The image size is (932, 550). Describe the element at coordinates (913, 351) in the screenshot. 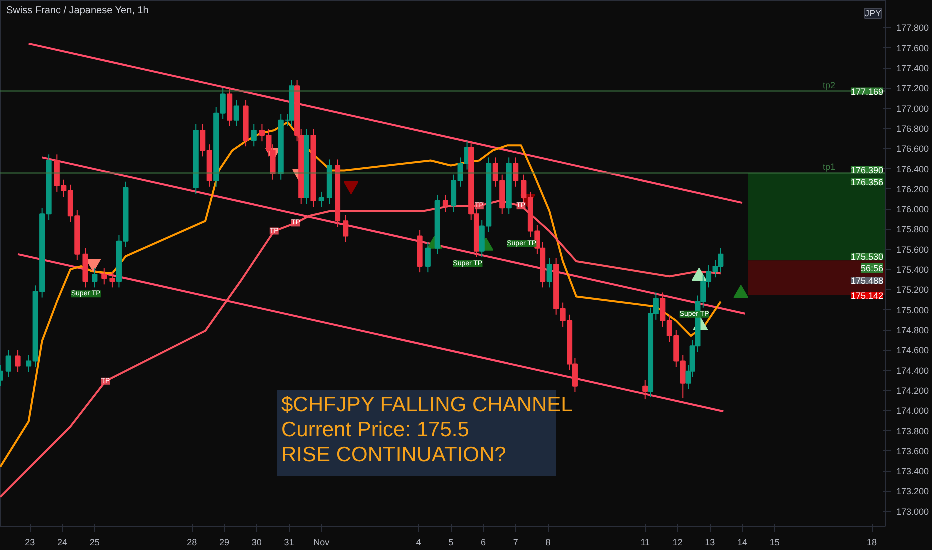

I see `y-tick-label: 174.600` at that location.